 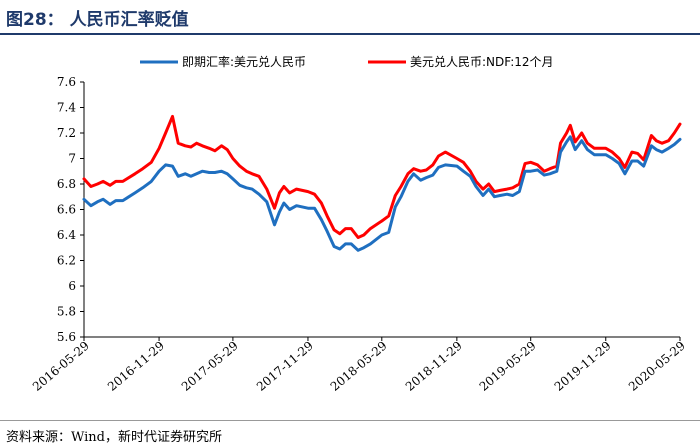 What do you see at coordinates (350, 34) in the screenshot?
I see `title-divider` at bounding box center [350, 34].